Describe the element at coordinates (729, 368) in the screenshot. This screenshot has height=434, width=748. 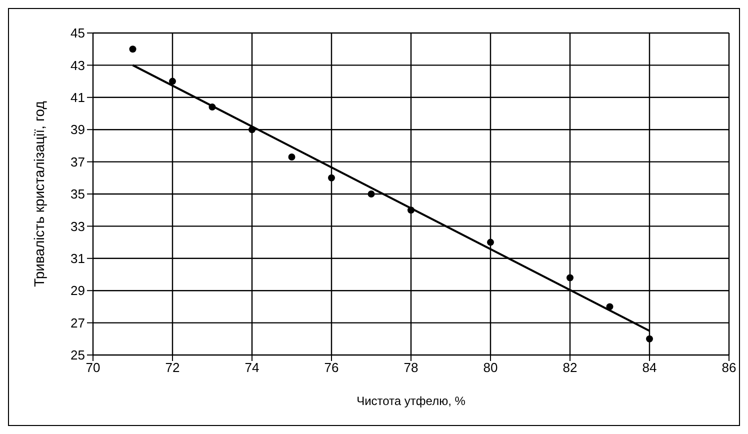
I see `x-tick-label: 86` at that location.